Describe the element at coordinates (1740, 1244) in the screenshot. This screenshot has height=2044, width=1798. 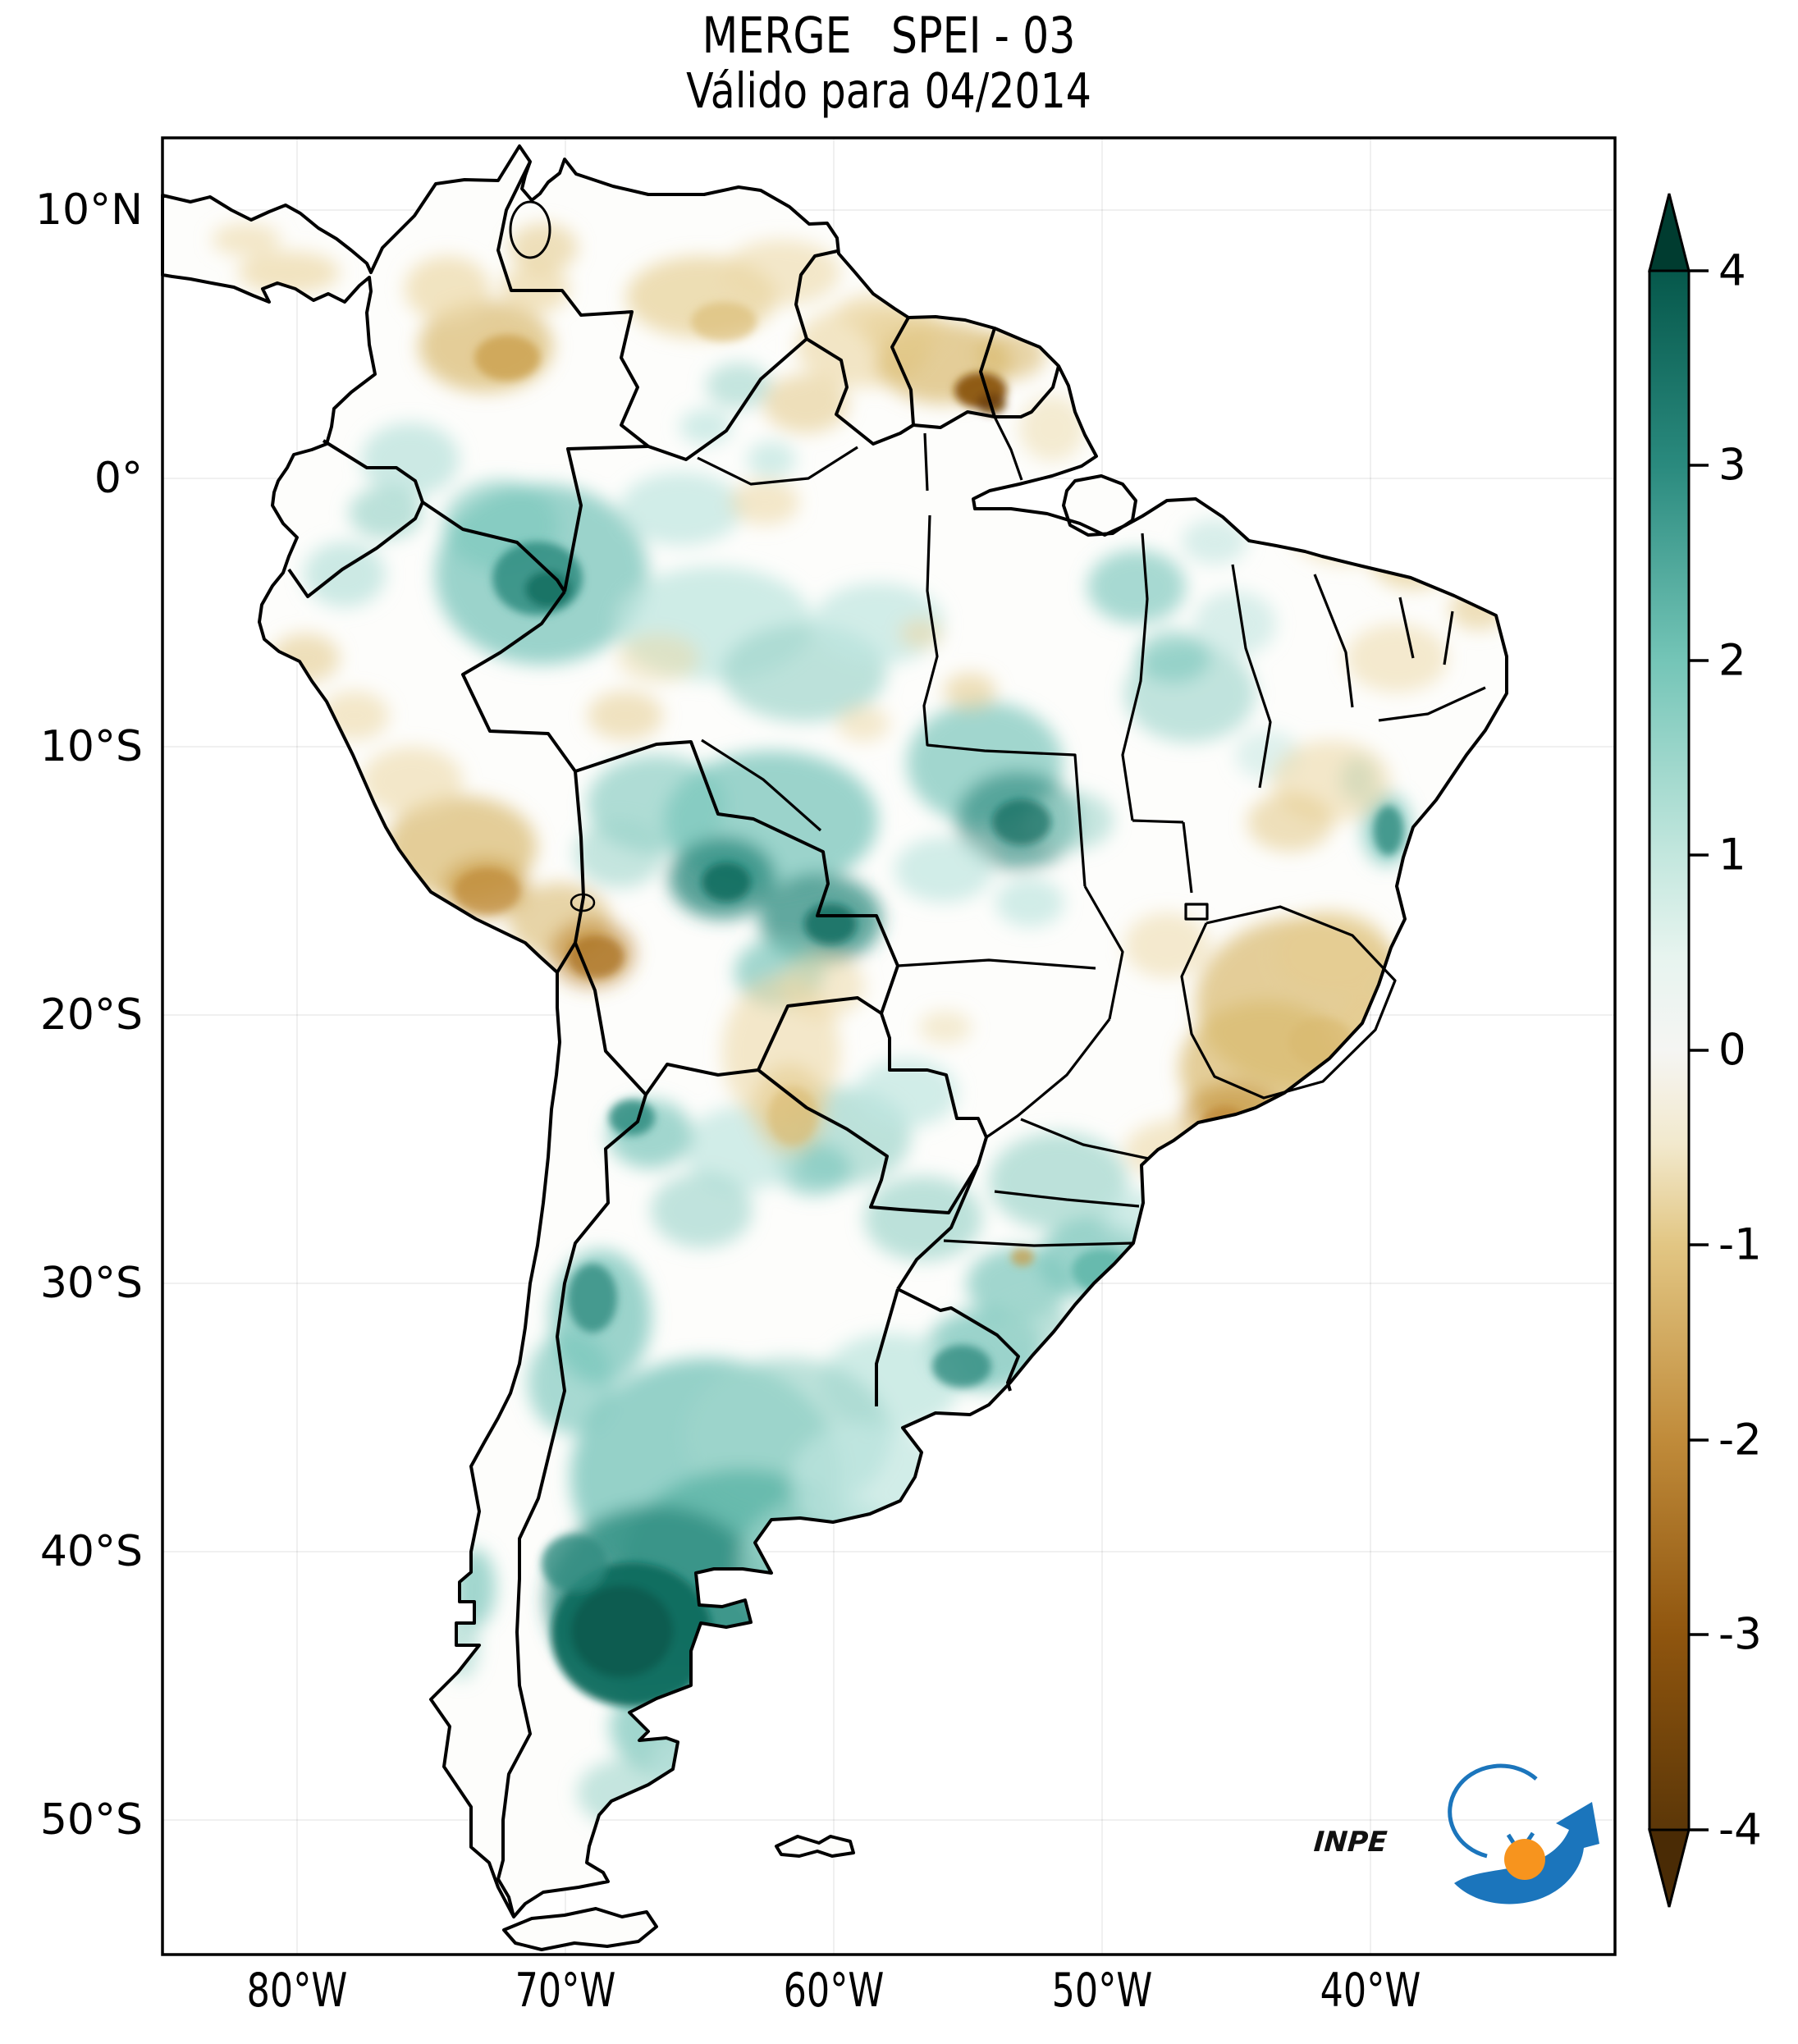
I see `cbar-tick-m1: -1` at that location.